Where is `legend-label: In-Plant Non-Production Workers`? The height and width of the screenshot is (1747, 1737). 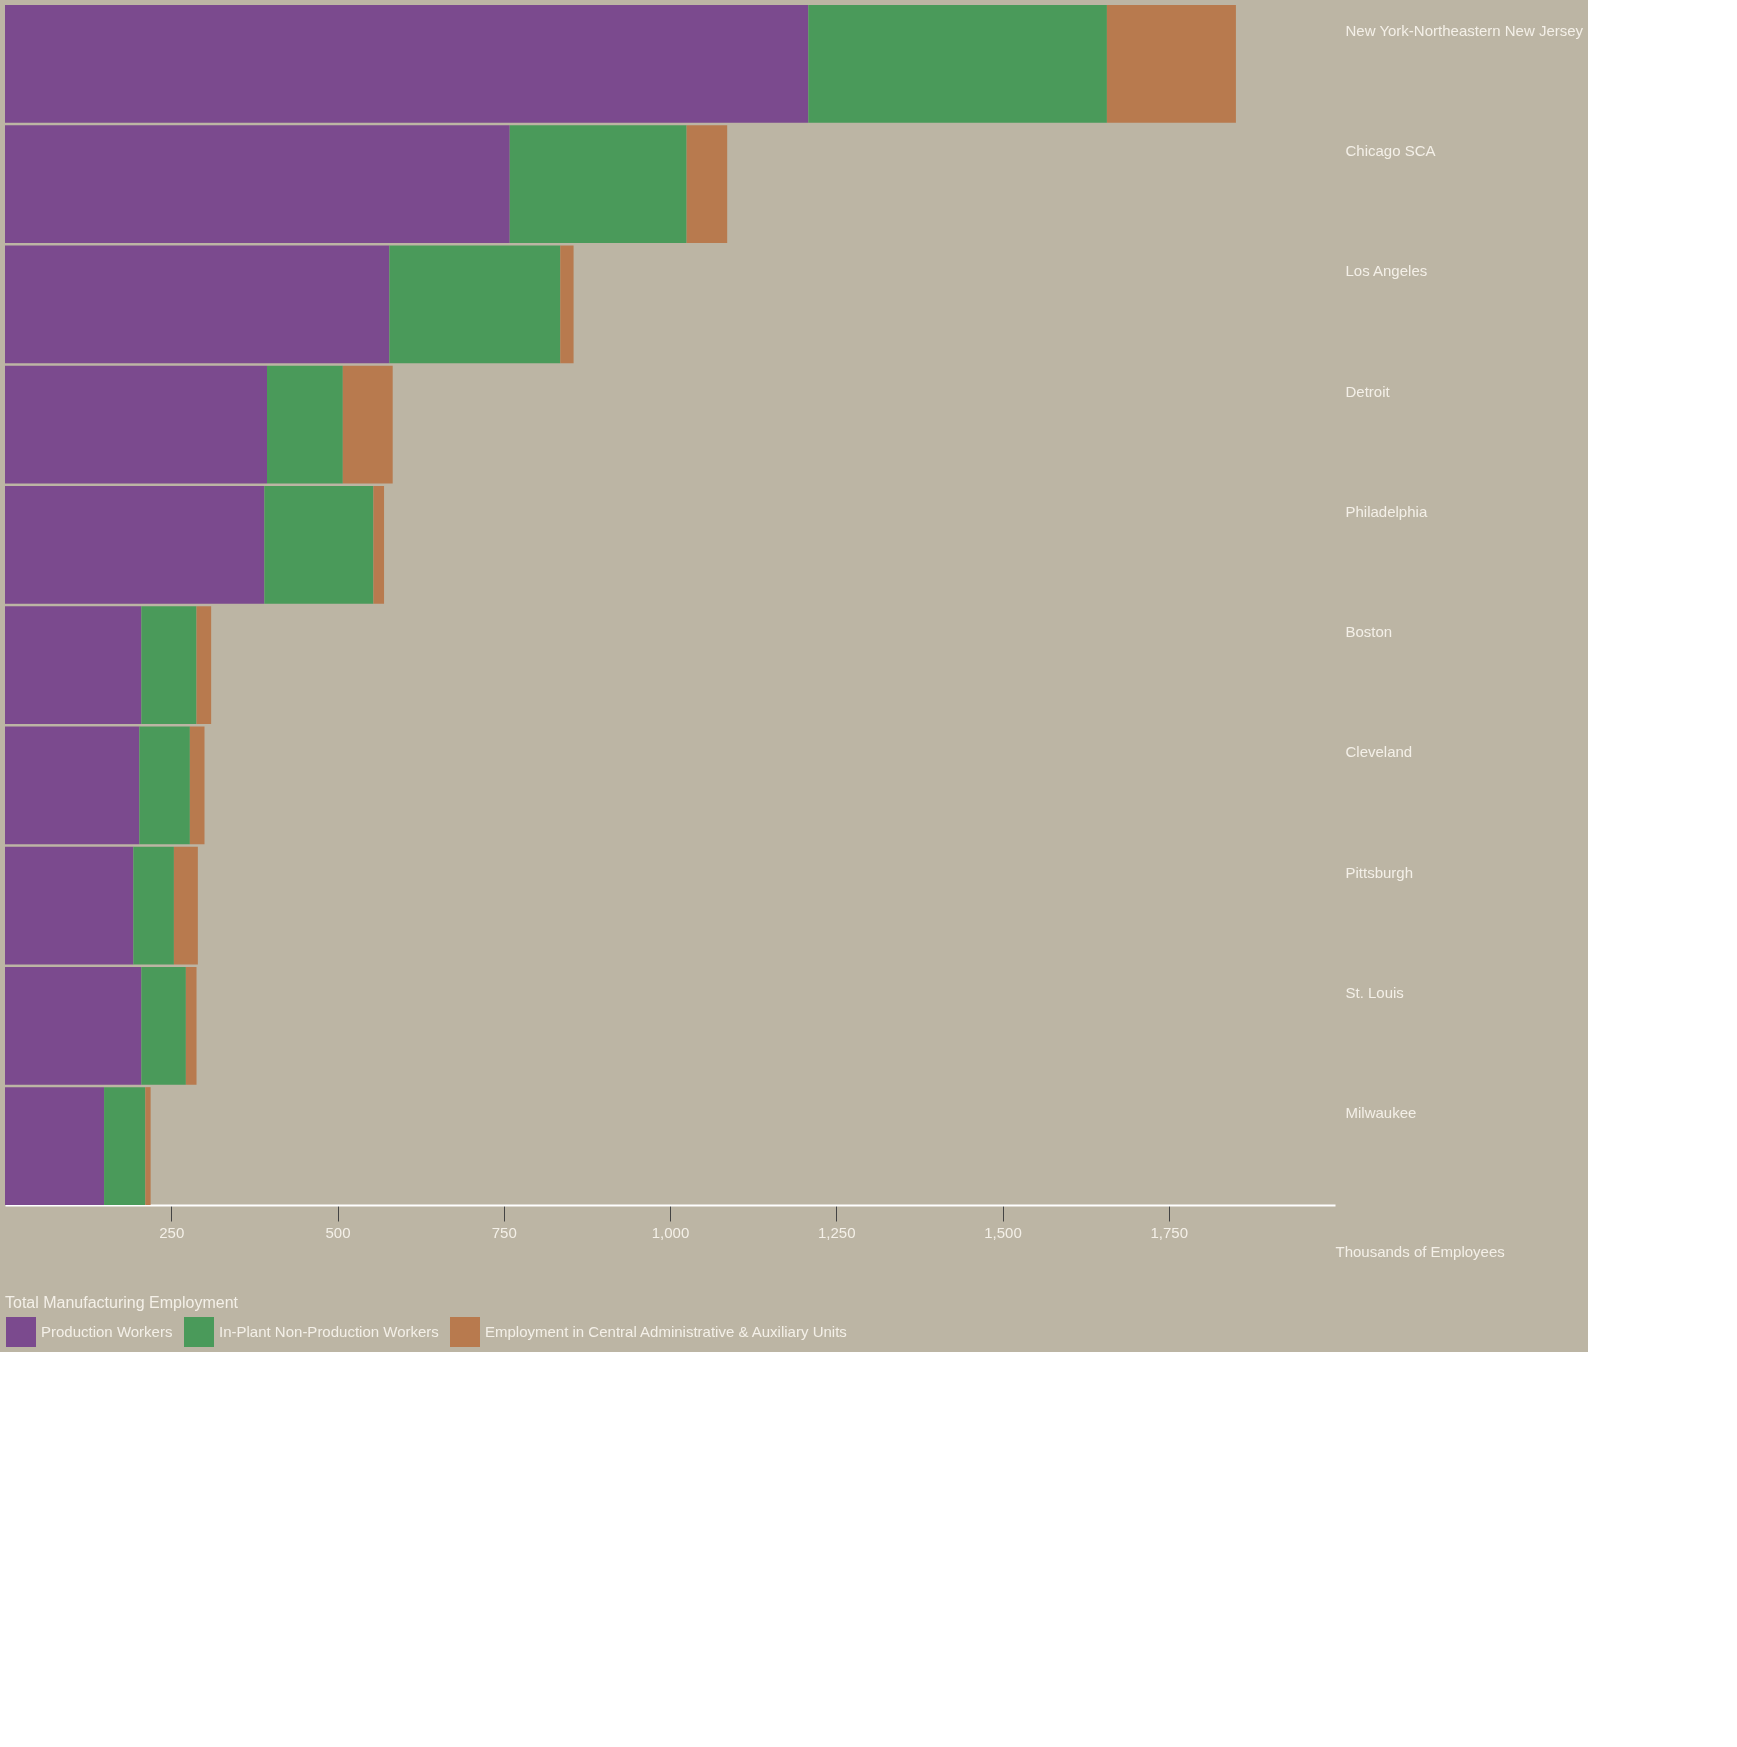 legend-label: In-Plant Non-Production Workers is located at coordinates (329, 1331).